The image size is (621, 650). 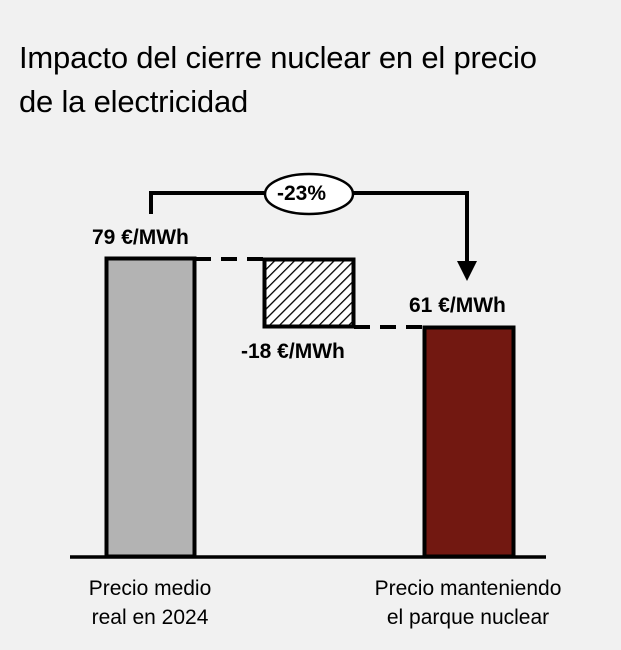 What do you see at coordinates (469, 442) in the screenshot?
I see `bar-nuclear-price` at bounding box center [469, 442].